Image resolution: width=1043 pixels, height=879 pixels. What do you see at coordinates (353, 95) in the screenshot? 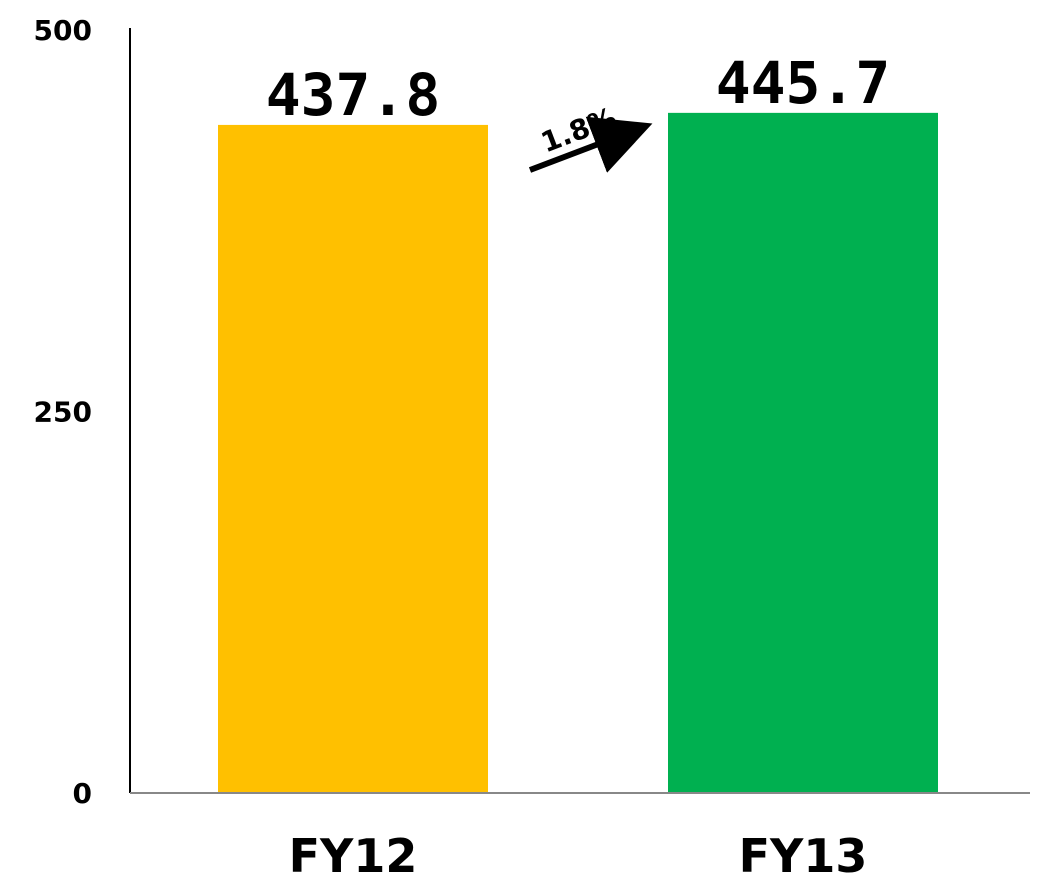
I see `value-label: 437.8` at bounding box center [353, 95].